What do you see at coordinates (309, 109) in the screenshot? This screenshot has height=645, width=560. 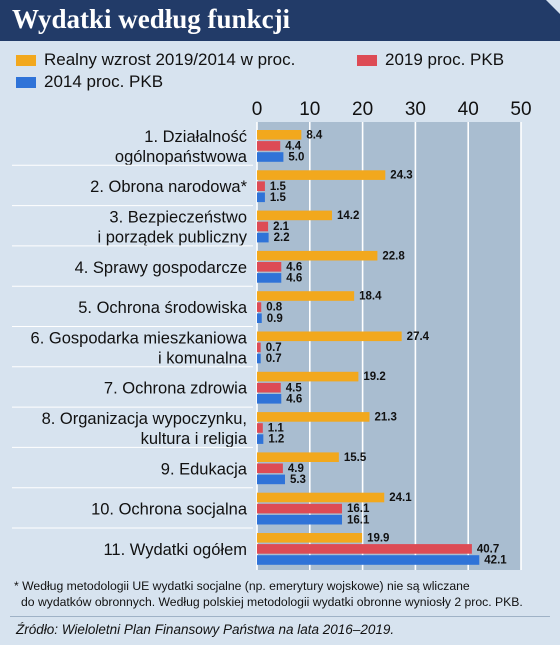 I see `x-tick-label: 10` at bounding box center [309, 109].